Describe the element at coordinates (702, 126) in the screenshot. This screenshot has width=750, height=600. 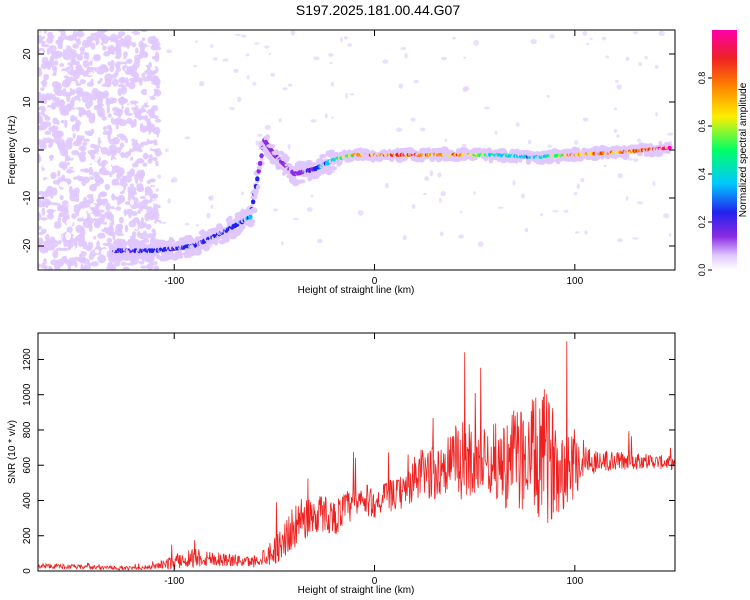
I see `colorbar-tick-label: 0.6` at that location.